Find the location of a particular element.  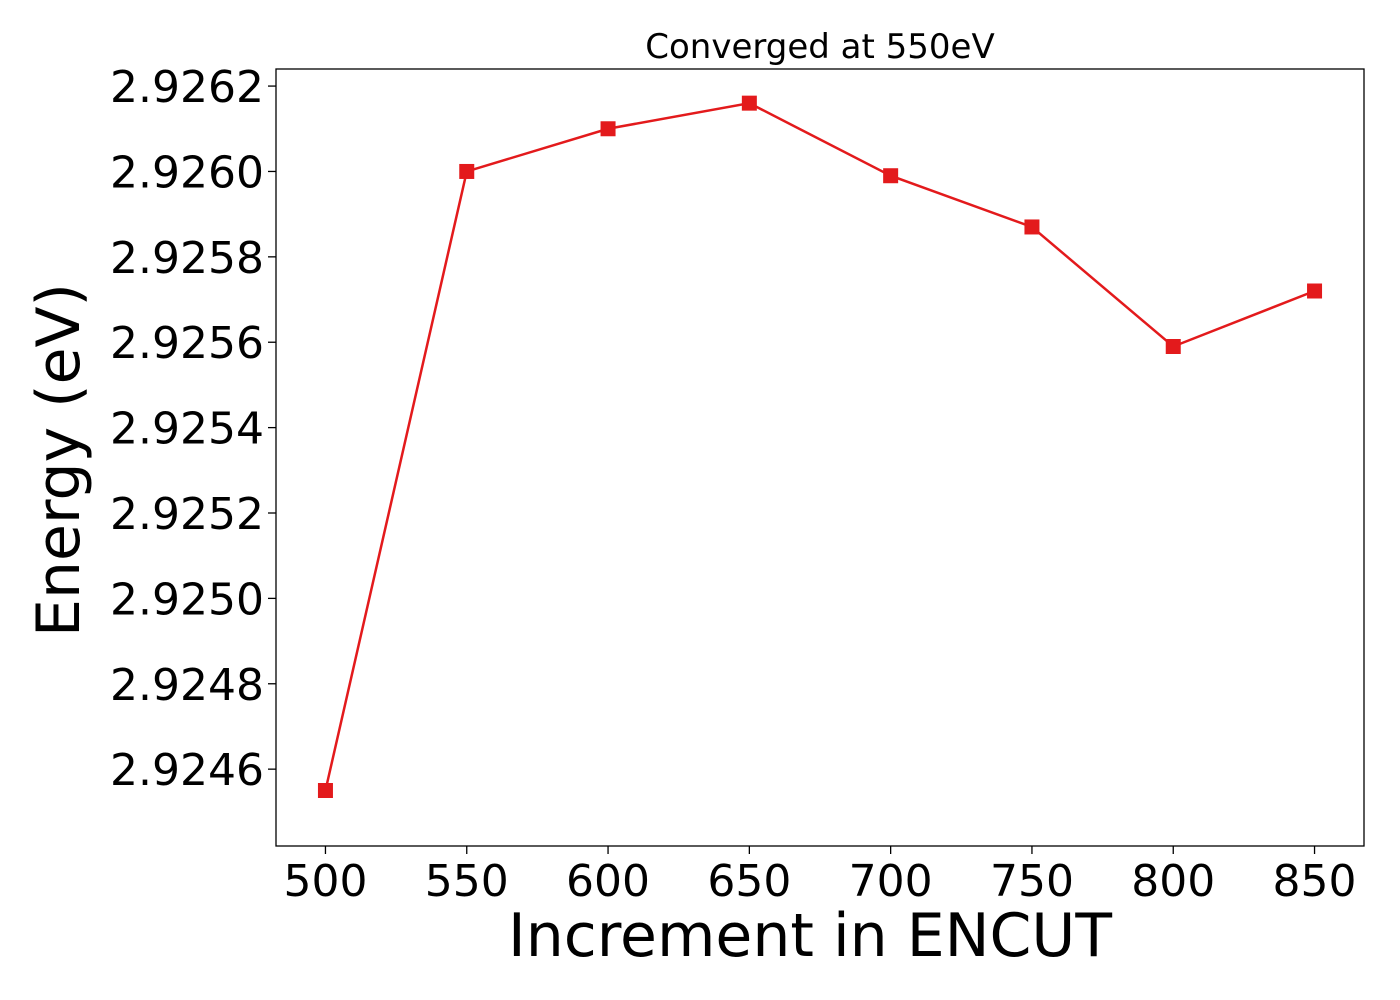

x-tick-label: 500 is located at coordinates (325, 881).